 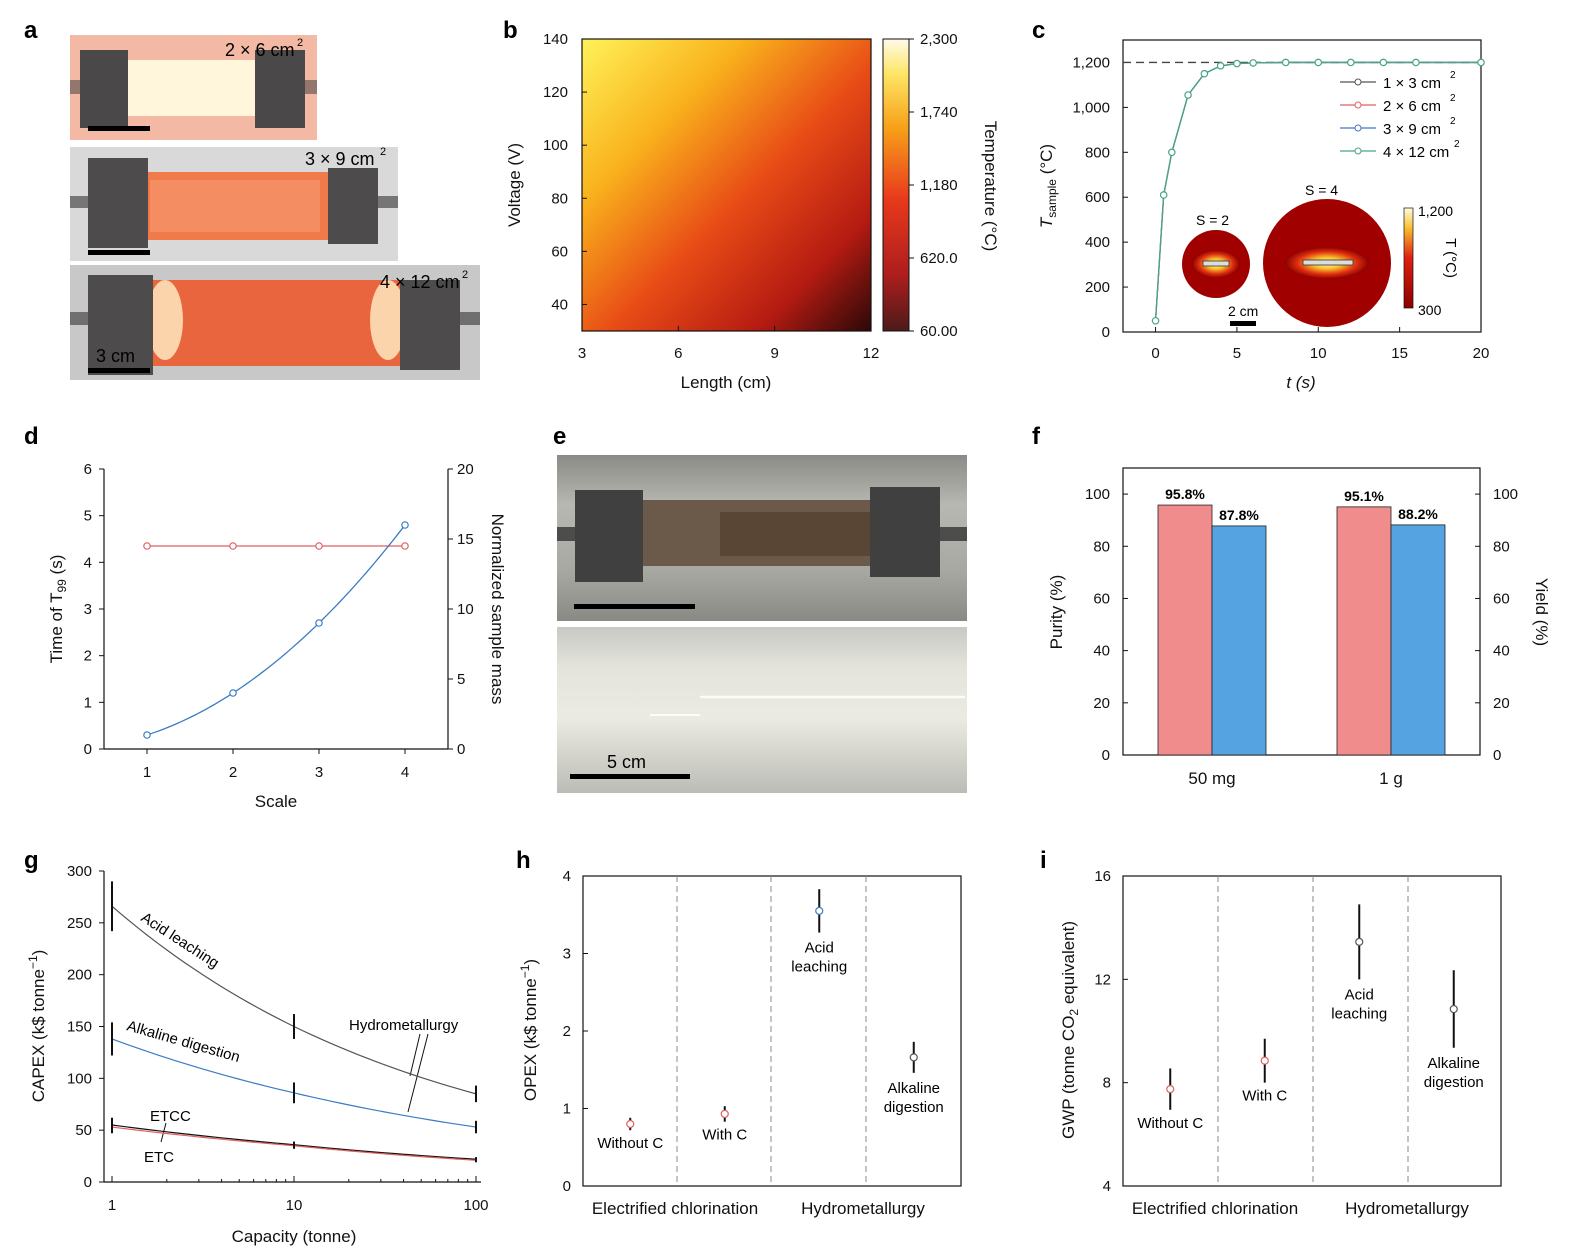 I want to click on f-y-left-tick-label: 0, so click(x=1106, y=755).